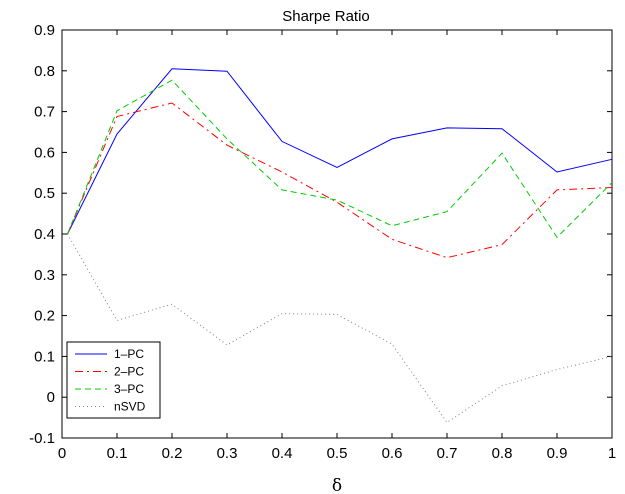 The image size is (625, 494). I want to click on y-tick-label: 0.6, so click(44, 152).